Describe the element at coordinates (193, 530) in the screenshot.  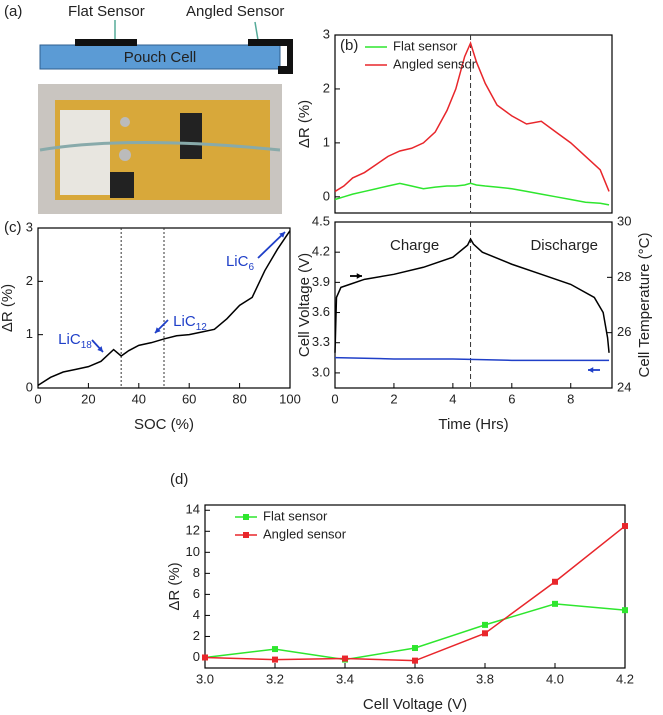
I see `y-tick-label: 12` at that location.